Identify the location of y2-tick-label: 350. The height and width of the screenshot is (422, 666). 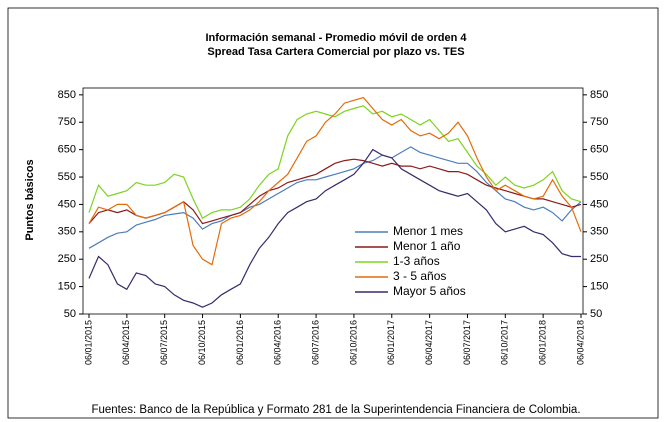
(599, 232).